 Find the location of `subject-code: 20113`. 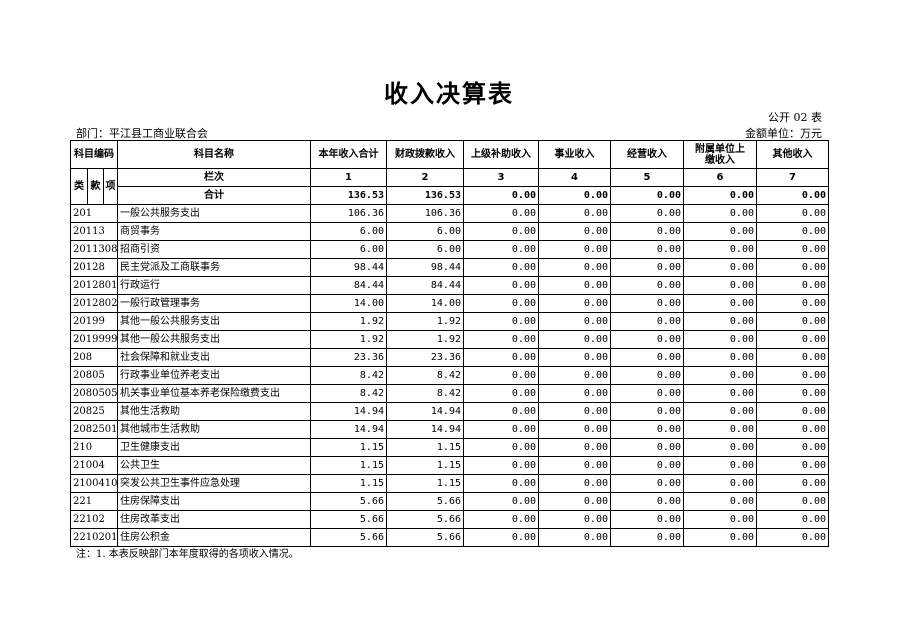

subject-code: 20113 is located at coordinates (94, 231).